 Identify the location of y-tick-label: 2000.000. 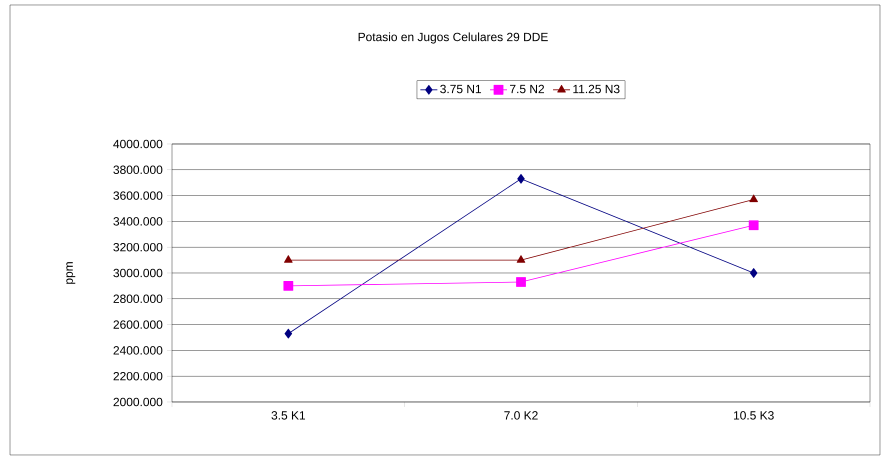
(138, 402).